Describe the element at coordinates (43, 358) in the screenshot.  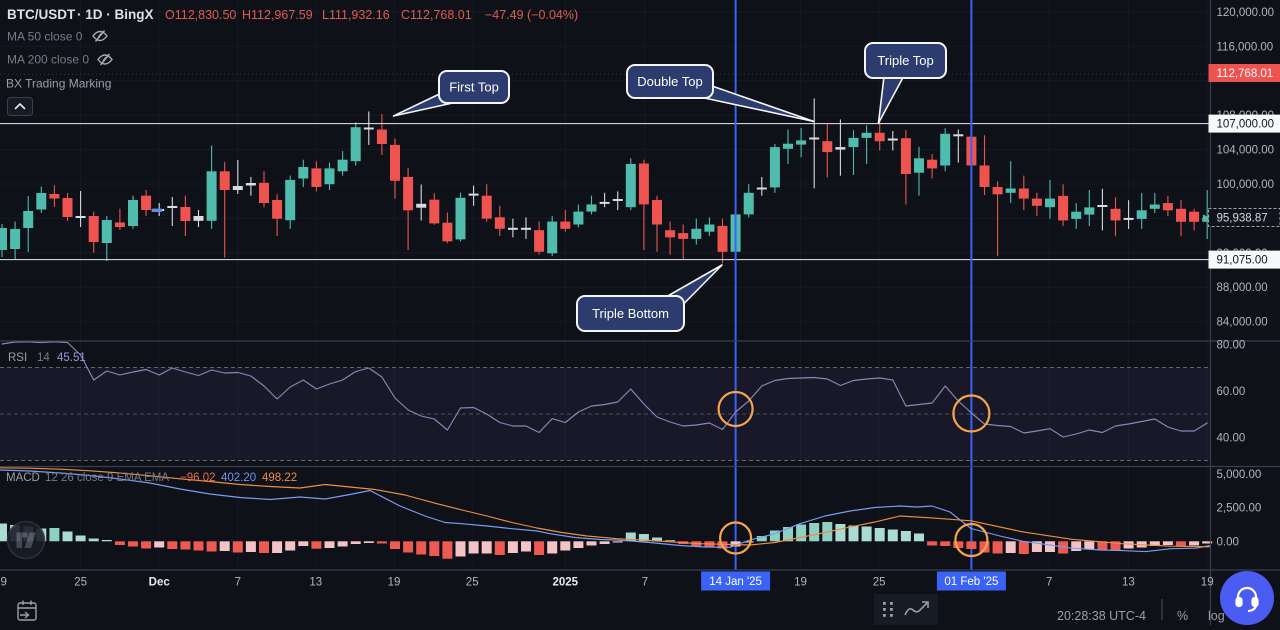
I see `svg-text: 14` at that location.